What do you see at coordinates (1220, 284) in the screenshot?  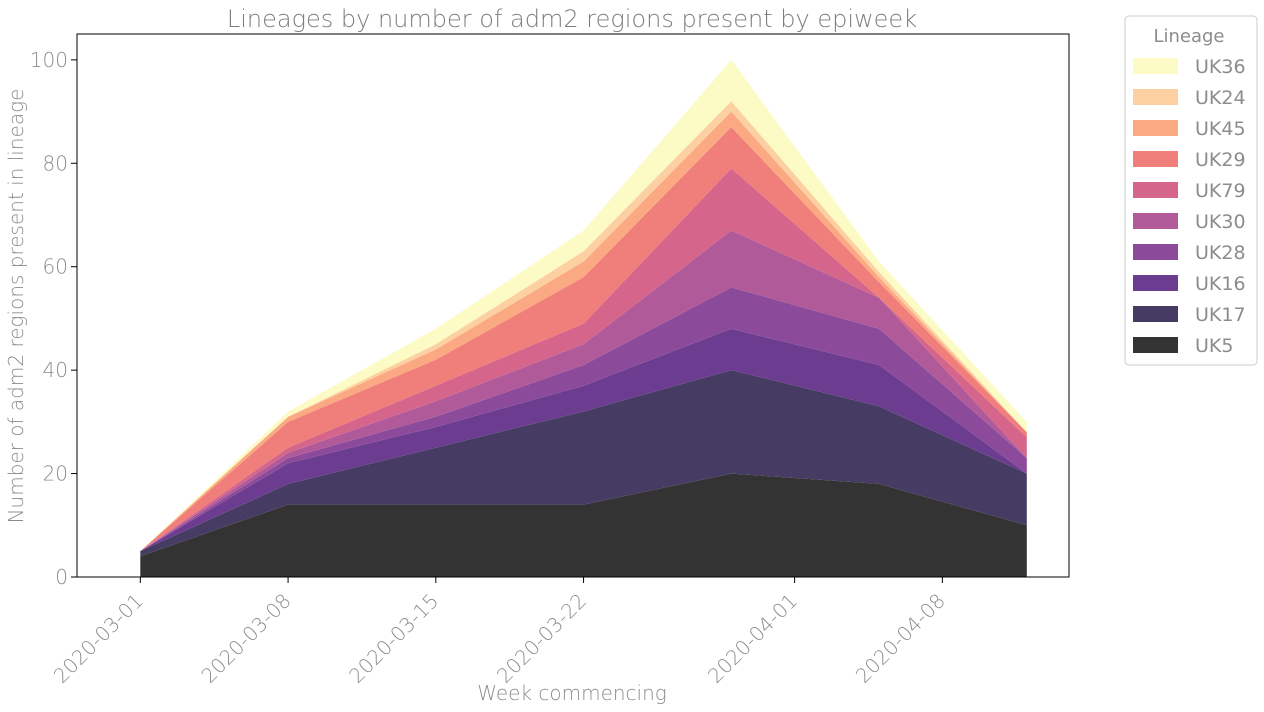 I see `legend-label-uk16: UK16` at bounding box center [1220, 284].